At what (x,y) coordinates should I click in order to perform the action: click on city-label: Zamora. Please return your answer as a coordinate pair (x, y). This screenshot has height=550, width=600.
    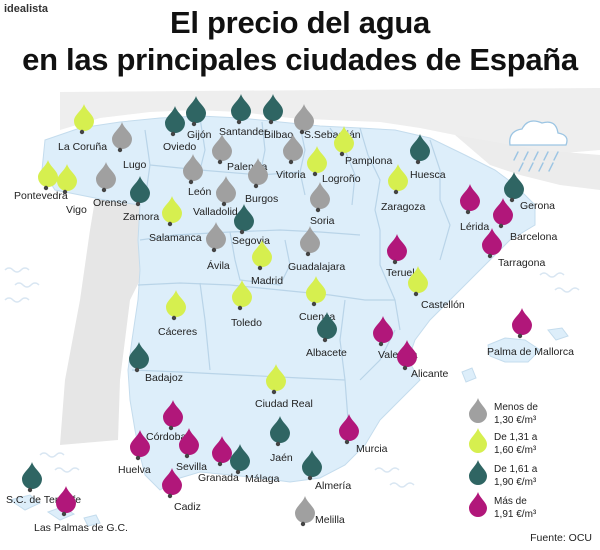
    Looking at the image, I should click on (141, 217).